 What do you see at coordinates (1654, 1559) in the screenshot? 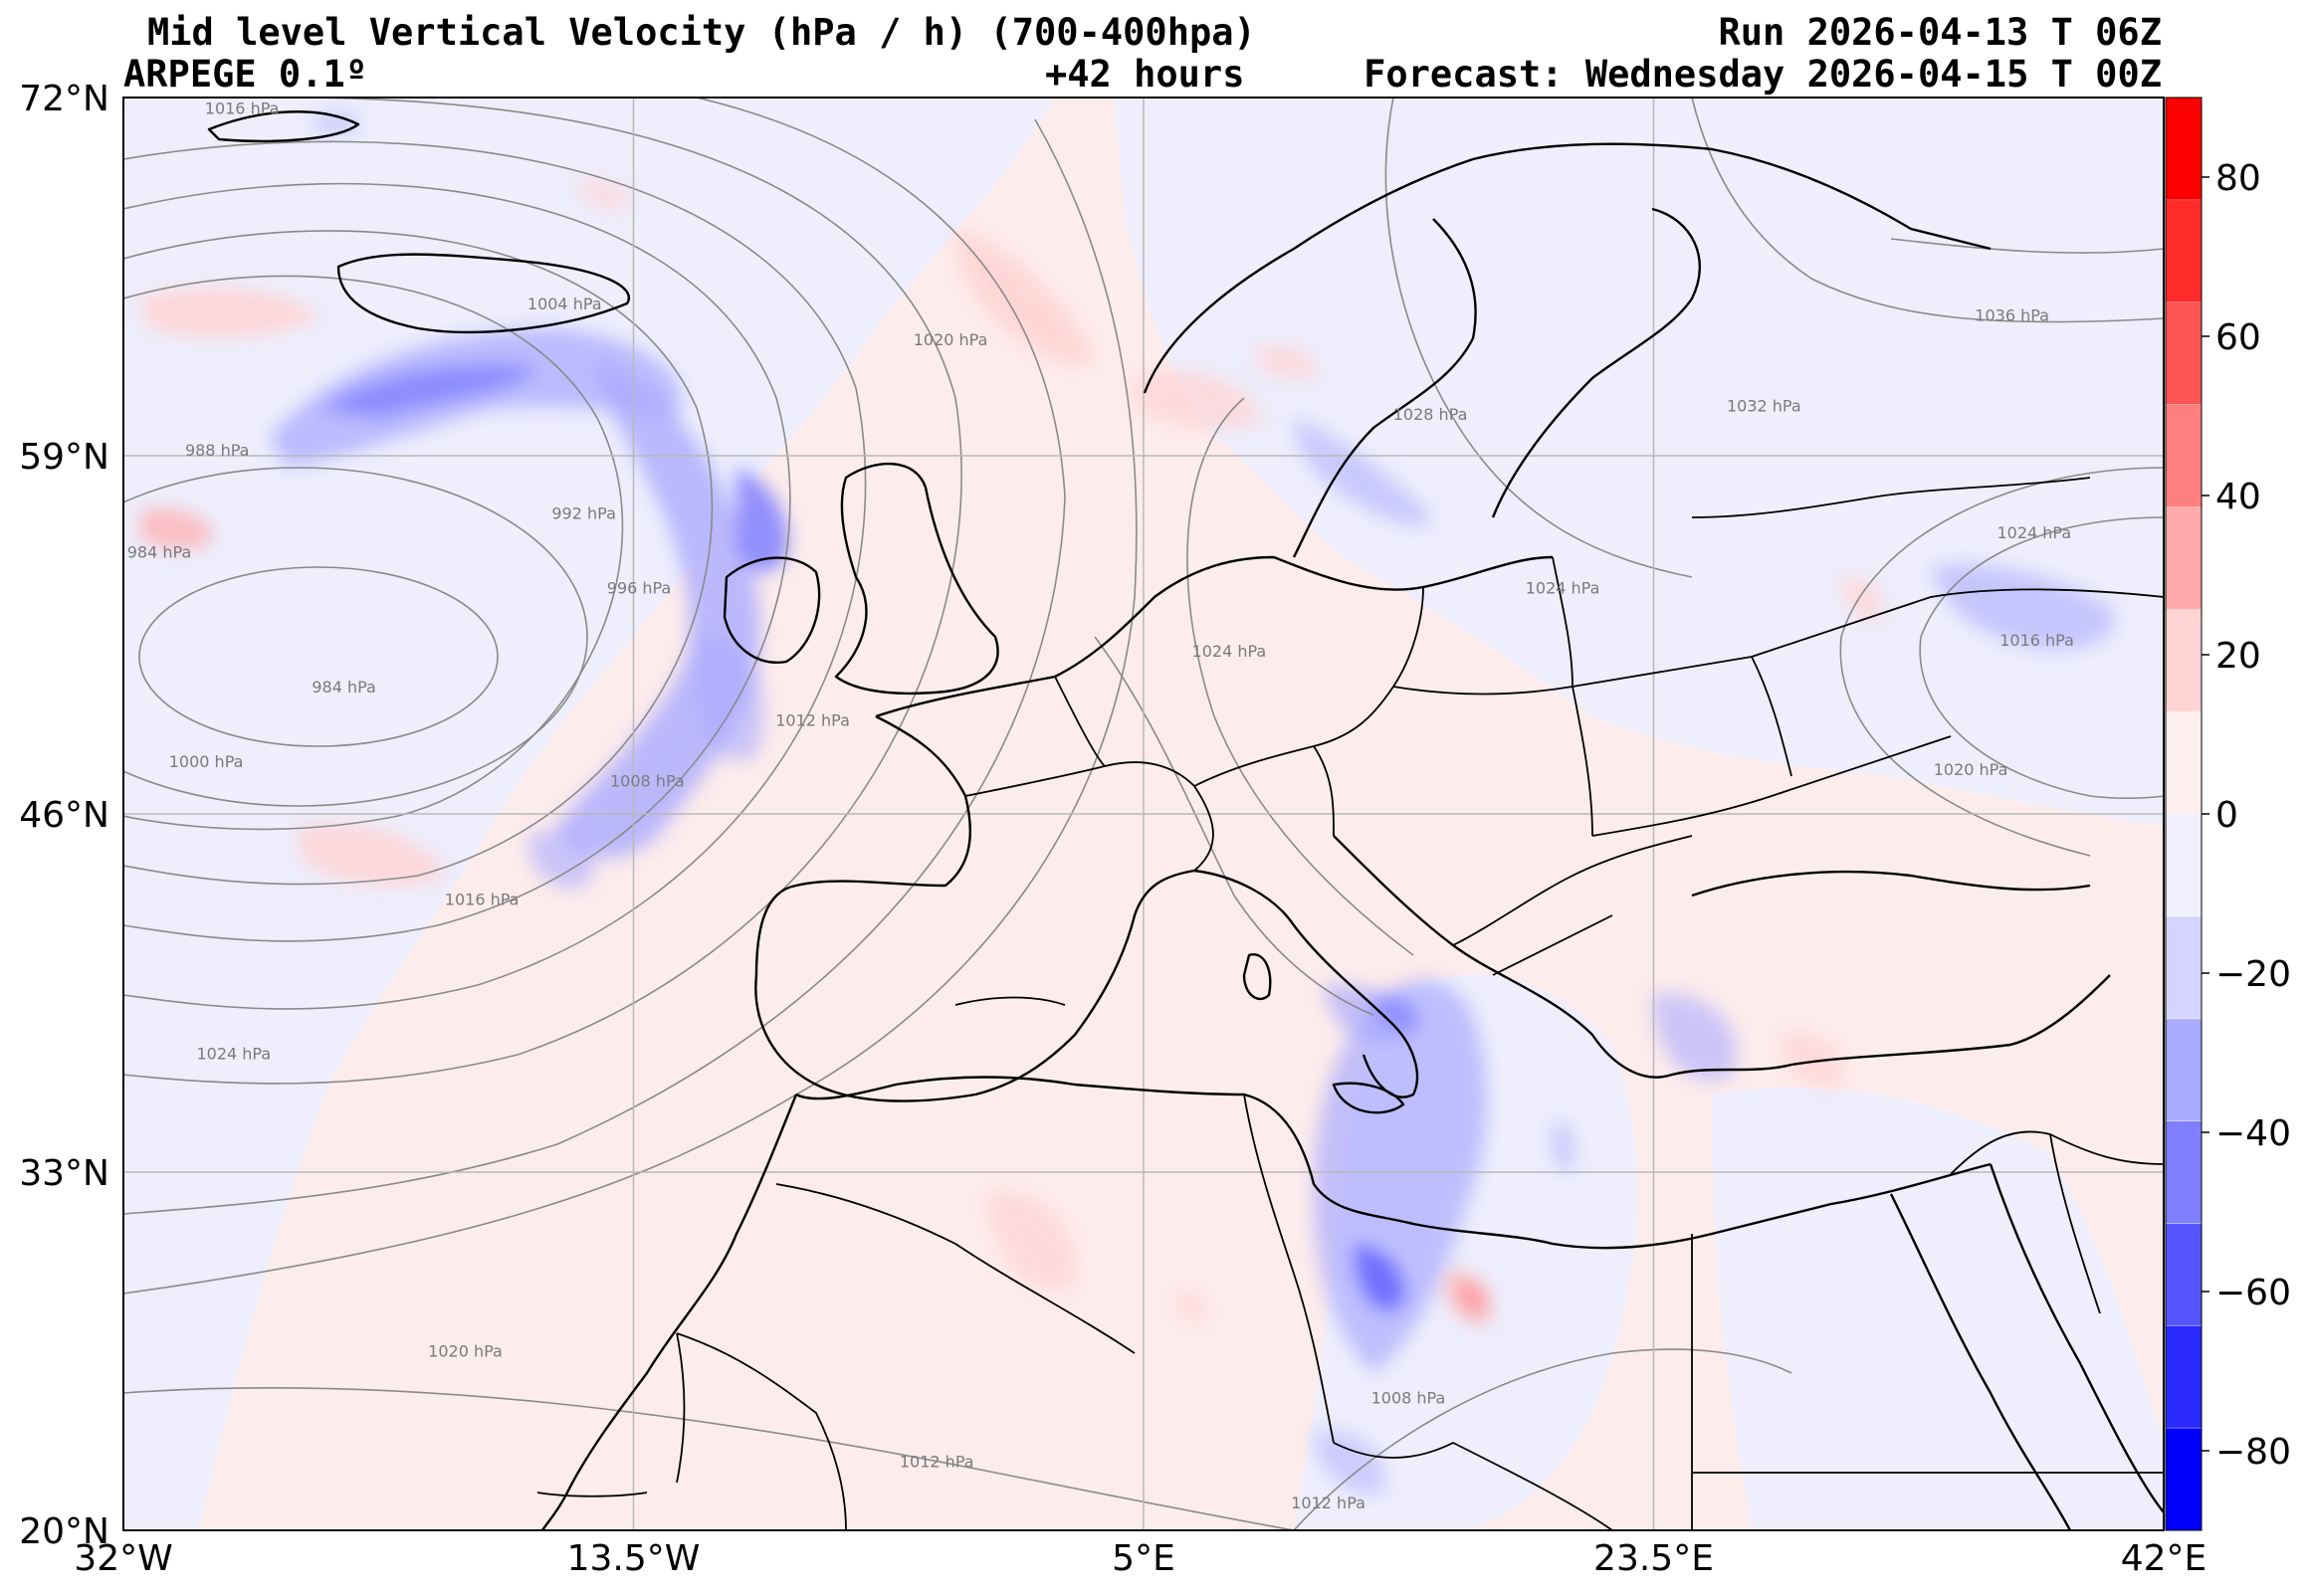
I see `lon-tick-label: 23.5°E` at bounding box center [1654, 1559].